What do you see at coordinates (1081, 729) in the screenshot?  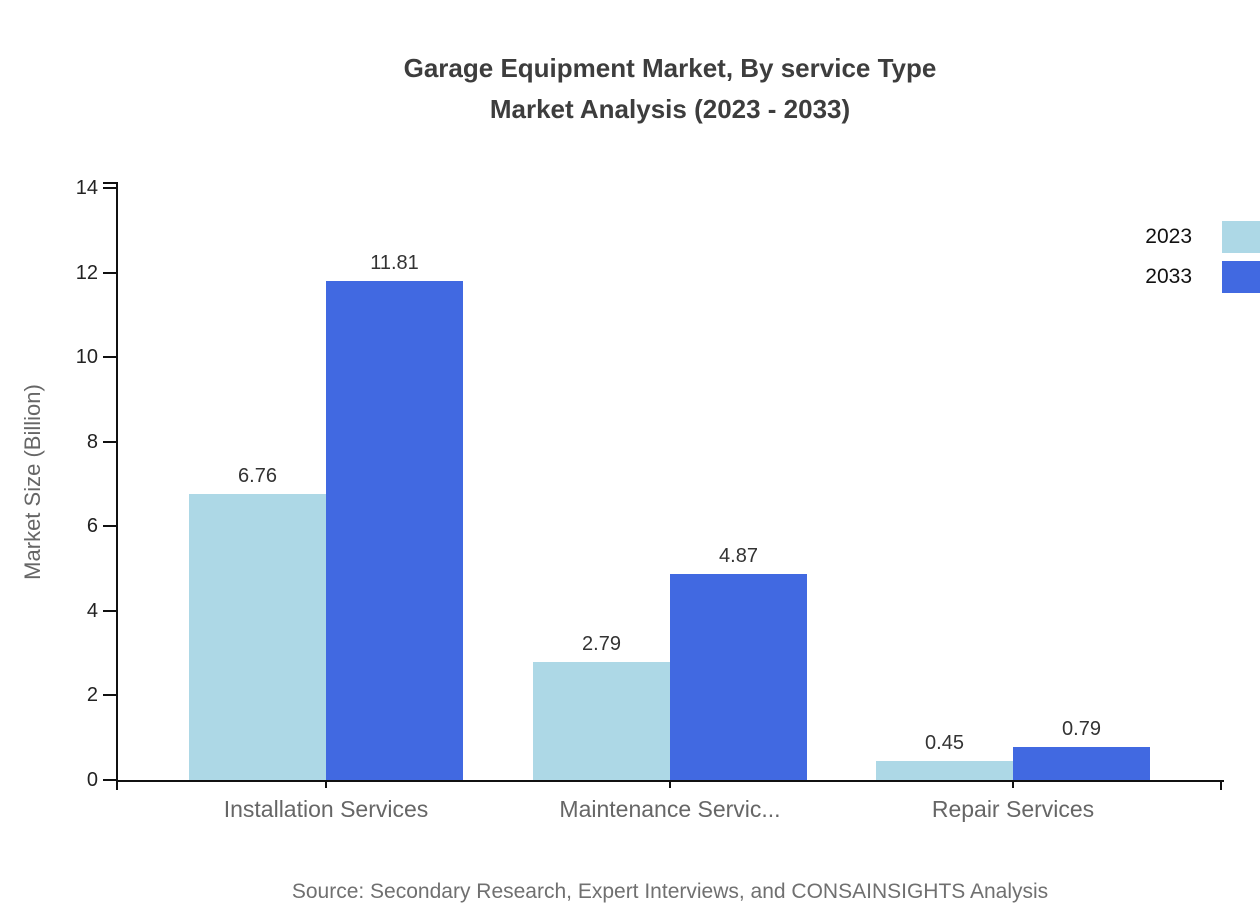 I see `bar-value-label: 0.79` at bounding box center [1081, 729].